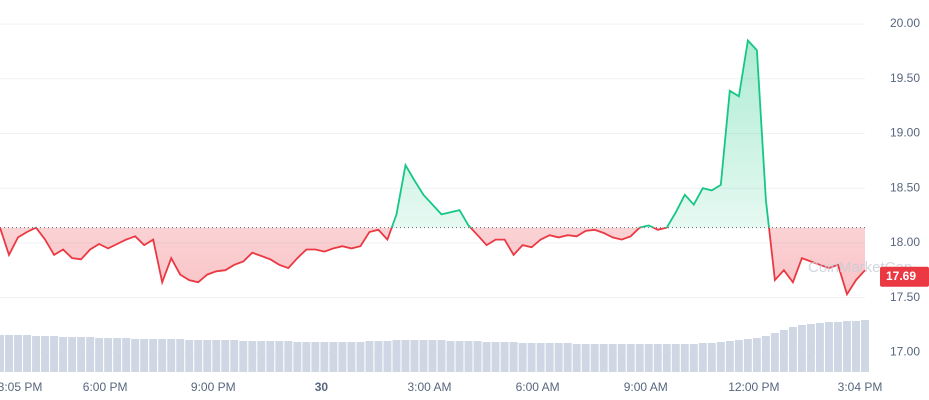 Image resolution: width=929 pixels, height=400 pixels. Describe the element at coordinates (905, 242) in the screenshot. I see `y-tick-label: 18.00` at that location.